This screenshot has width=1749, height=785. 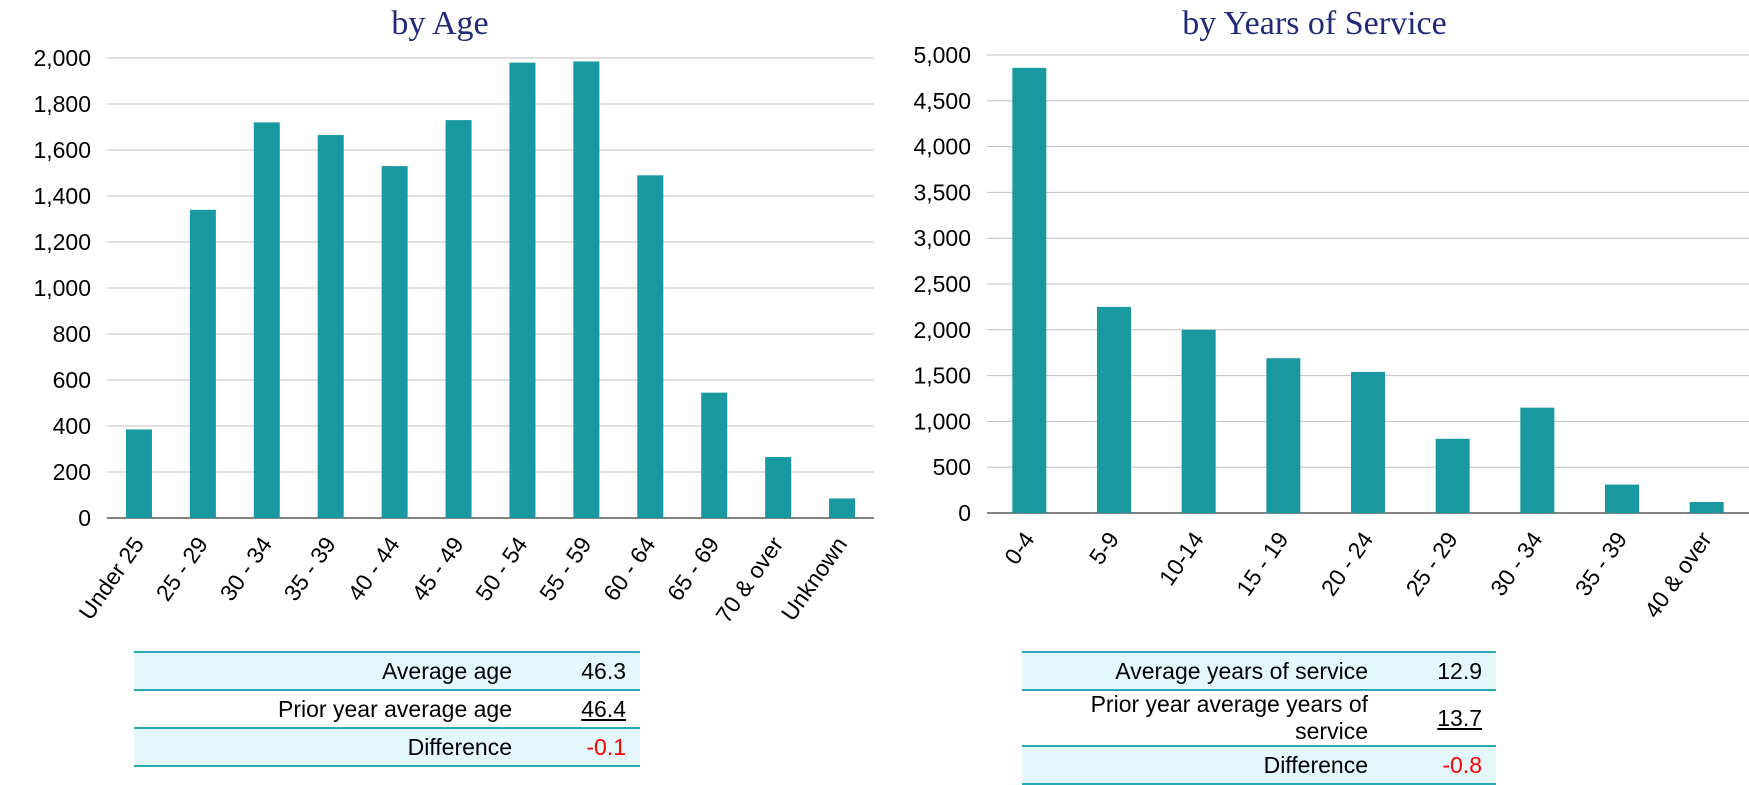 What do you see at coordinates (629, 569) in the screenshot?
I see `x-tick-label: 60 - 64` at bounding box center [629, 569].